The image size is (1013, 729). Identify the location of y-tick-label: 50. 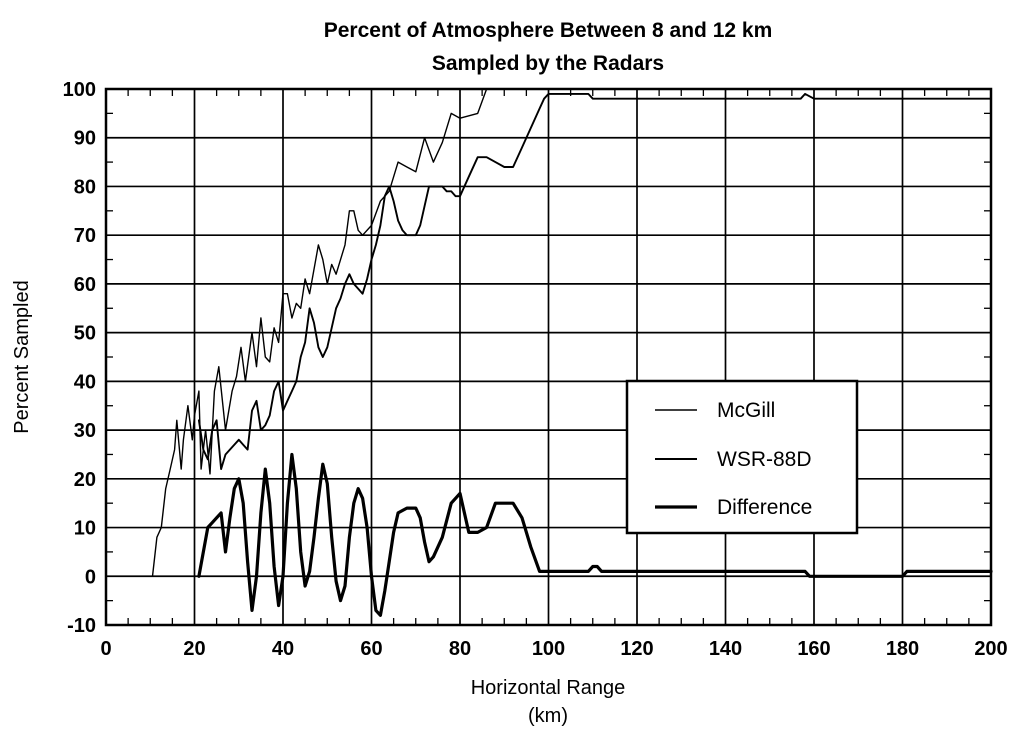
(85, 334).